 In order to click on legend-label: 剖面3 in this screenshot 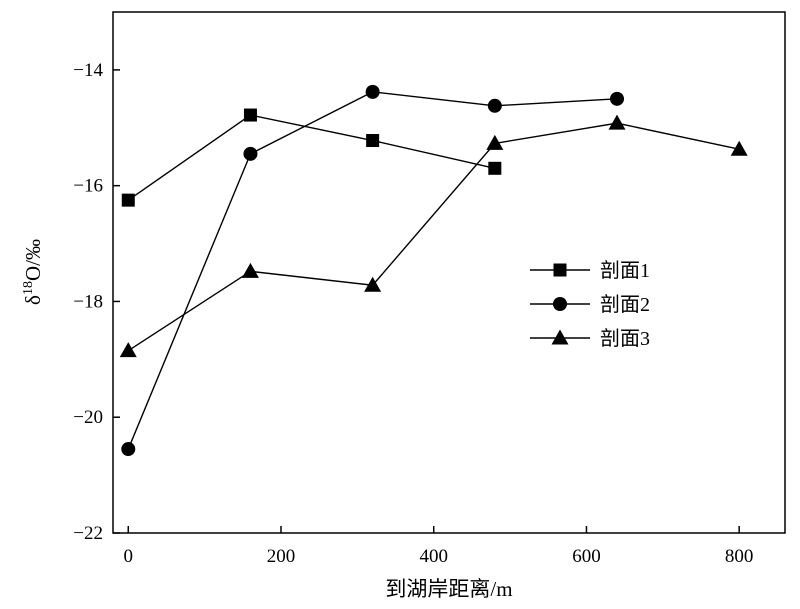, I will do `click(625, 338)`.